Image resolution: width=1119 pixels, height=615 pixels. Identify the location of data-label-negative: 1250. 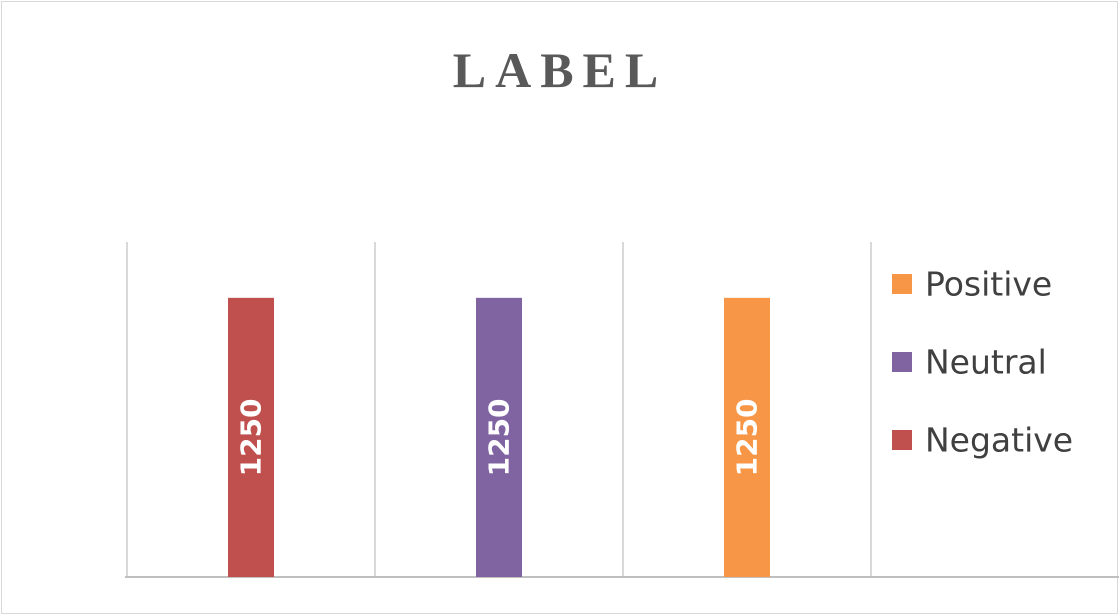
(251, 437).